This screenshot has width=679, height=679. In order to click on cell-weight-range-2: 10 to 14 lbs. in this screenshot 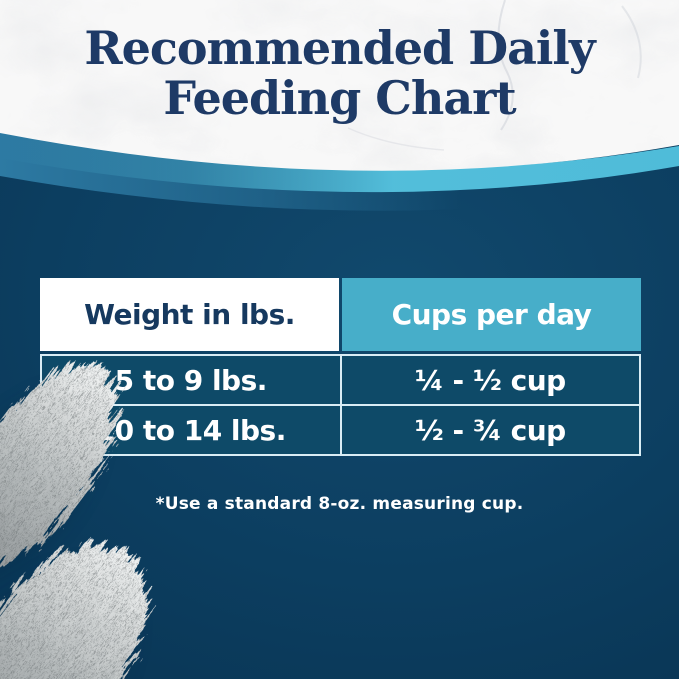, I will do `click(191, 430)`.